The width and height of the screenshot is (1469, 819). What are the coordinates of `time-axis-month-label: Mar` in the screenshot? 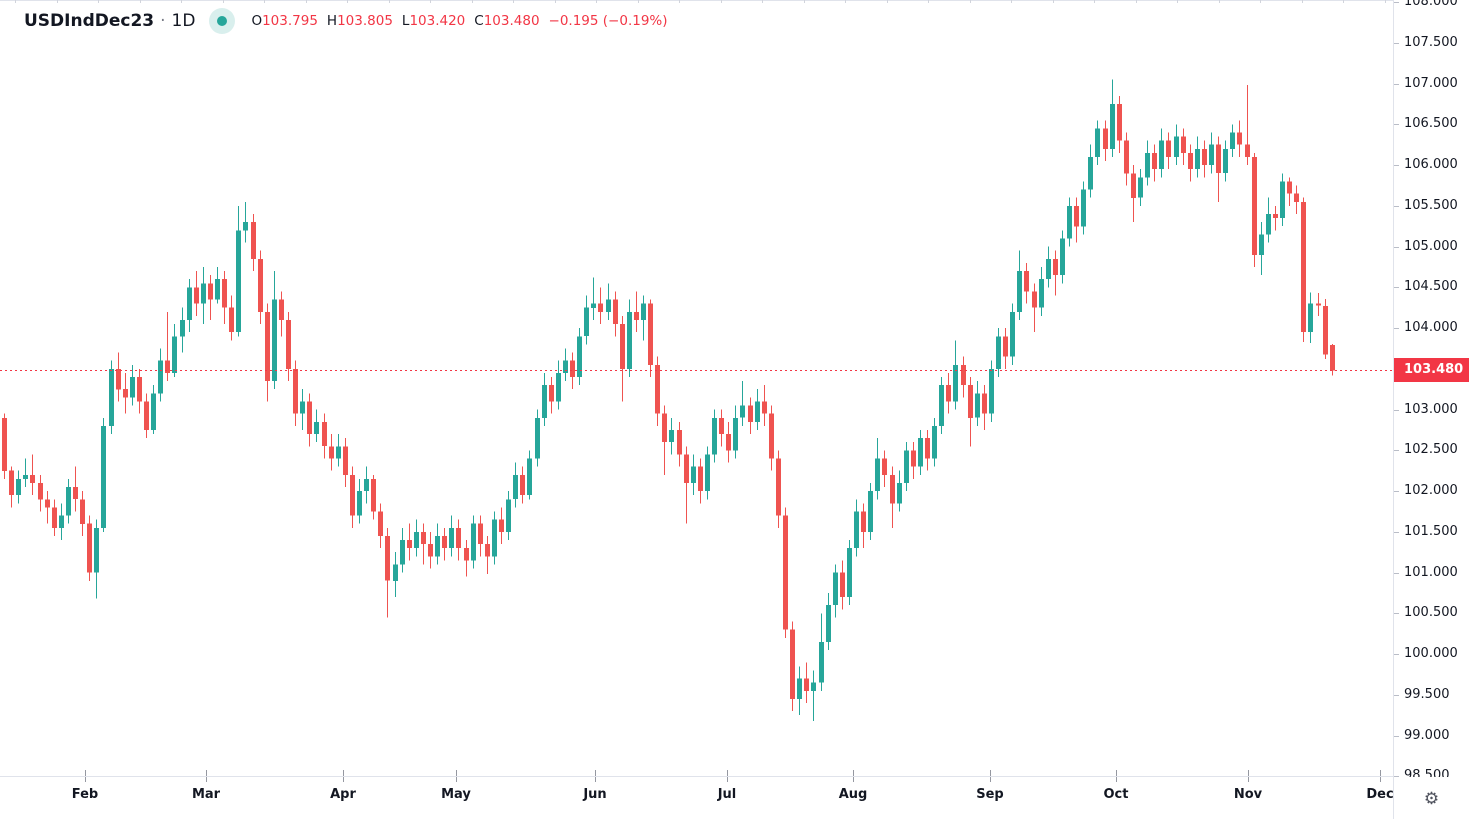 It's located at (206, 794).